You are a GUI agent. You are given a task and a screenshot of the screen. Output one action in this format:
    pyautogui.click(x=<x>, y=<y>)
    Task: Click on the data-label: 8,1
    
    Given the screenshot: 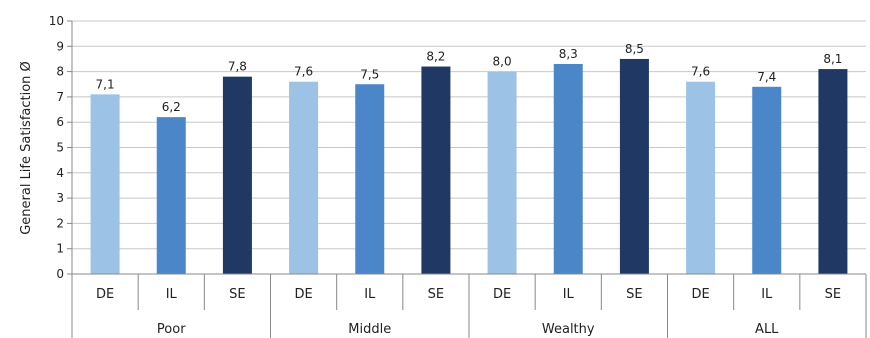 What is the action you would take?
    pyautogui.click(x=832, y=59)
    